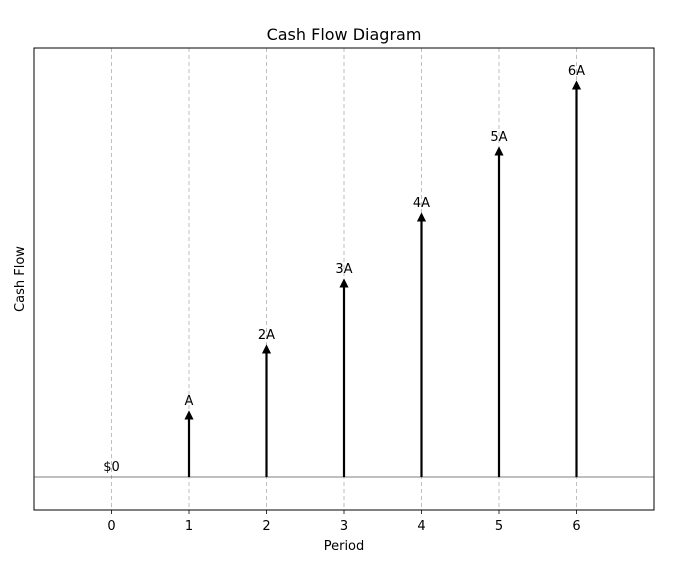  What do you see at coordinates (189, 526) in the screenshot?
I see `x-tick-label-1: 1` at bounding box center [189, 526].